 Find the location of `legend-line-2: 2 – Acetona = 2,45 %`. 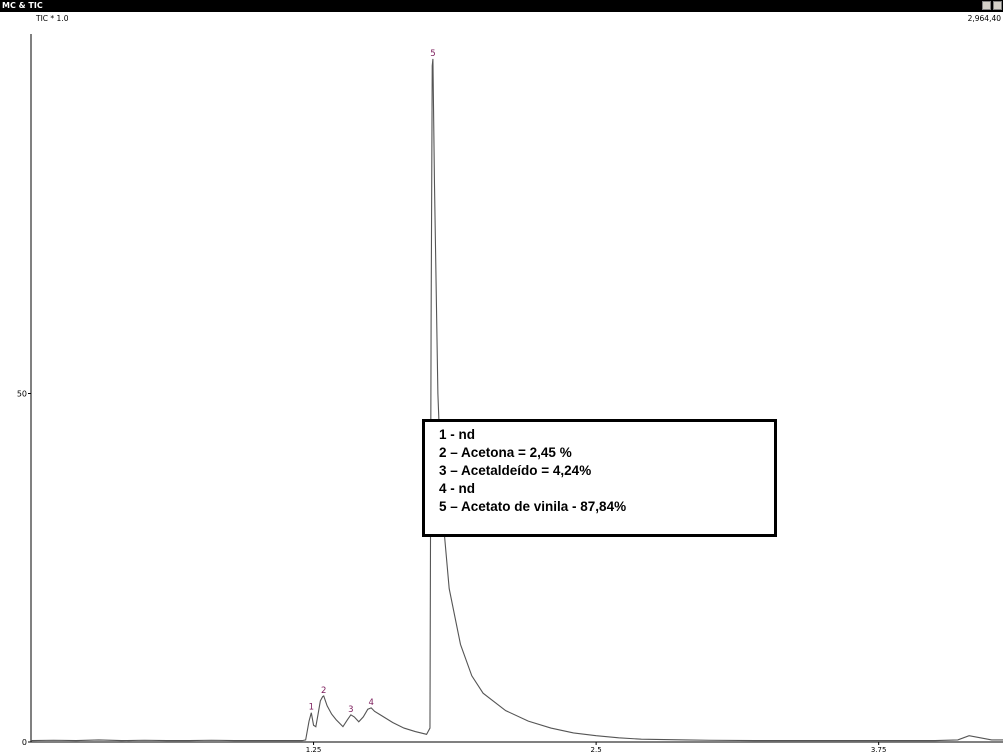

legend-line-2: 2 – Acetona = 2,45 % is located at coordinates (505, 452).